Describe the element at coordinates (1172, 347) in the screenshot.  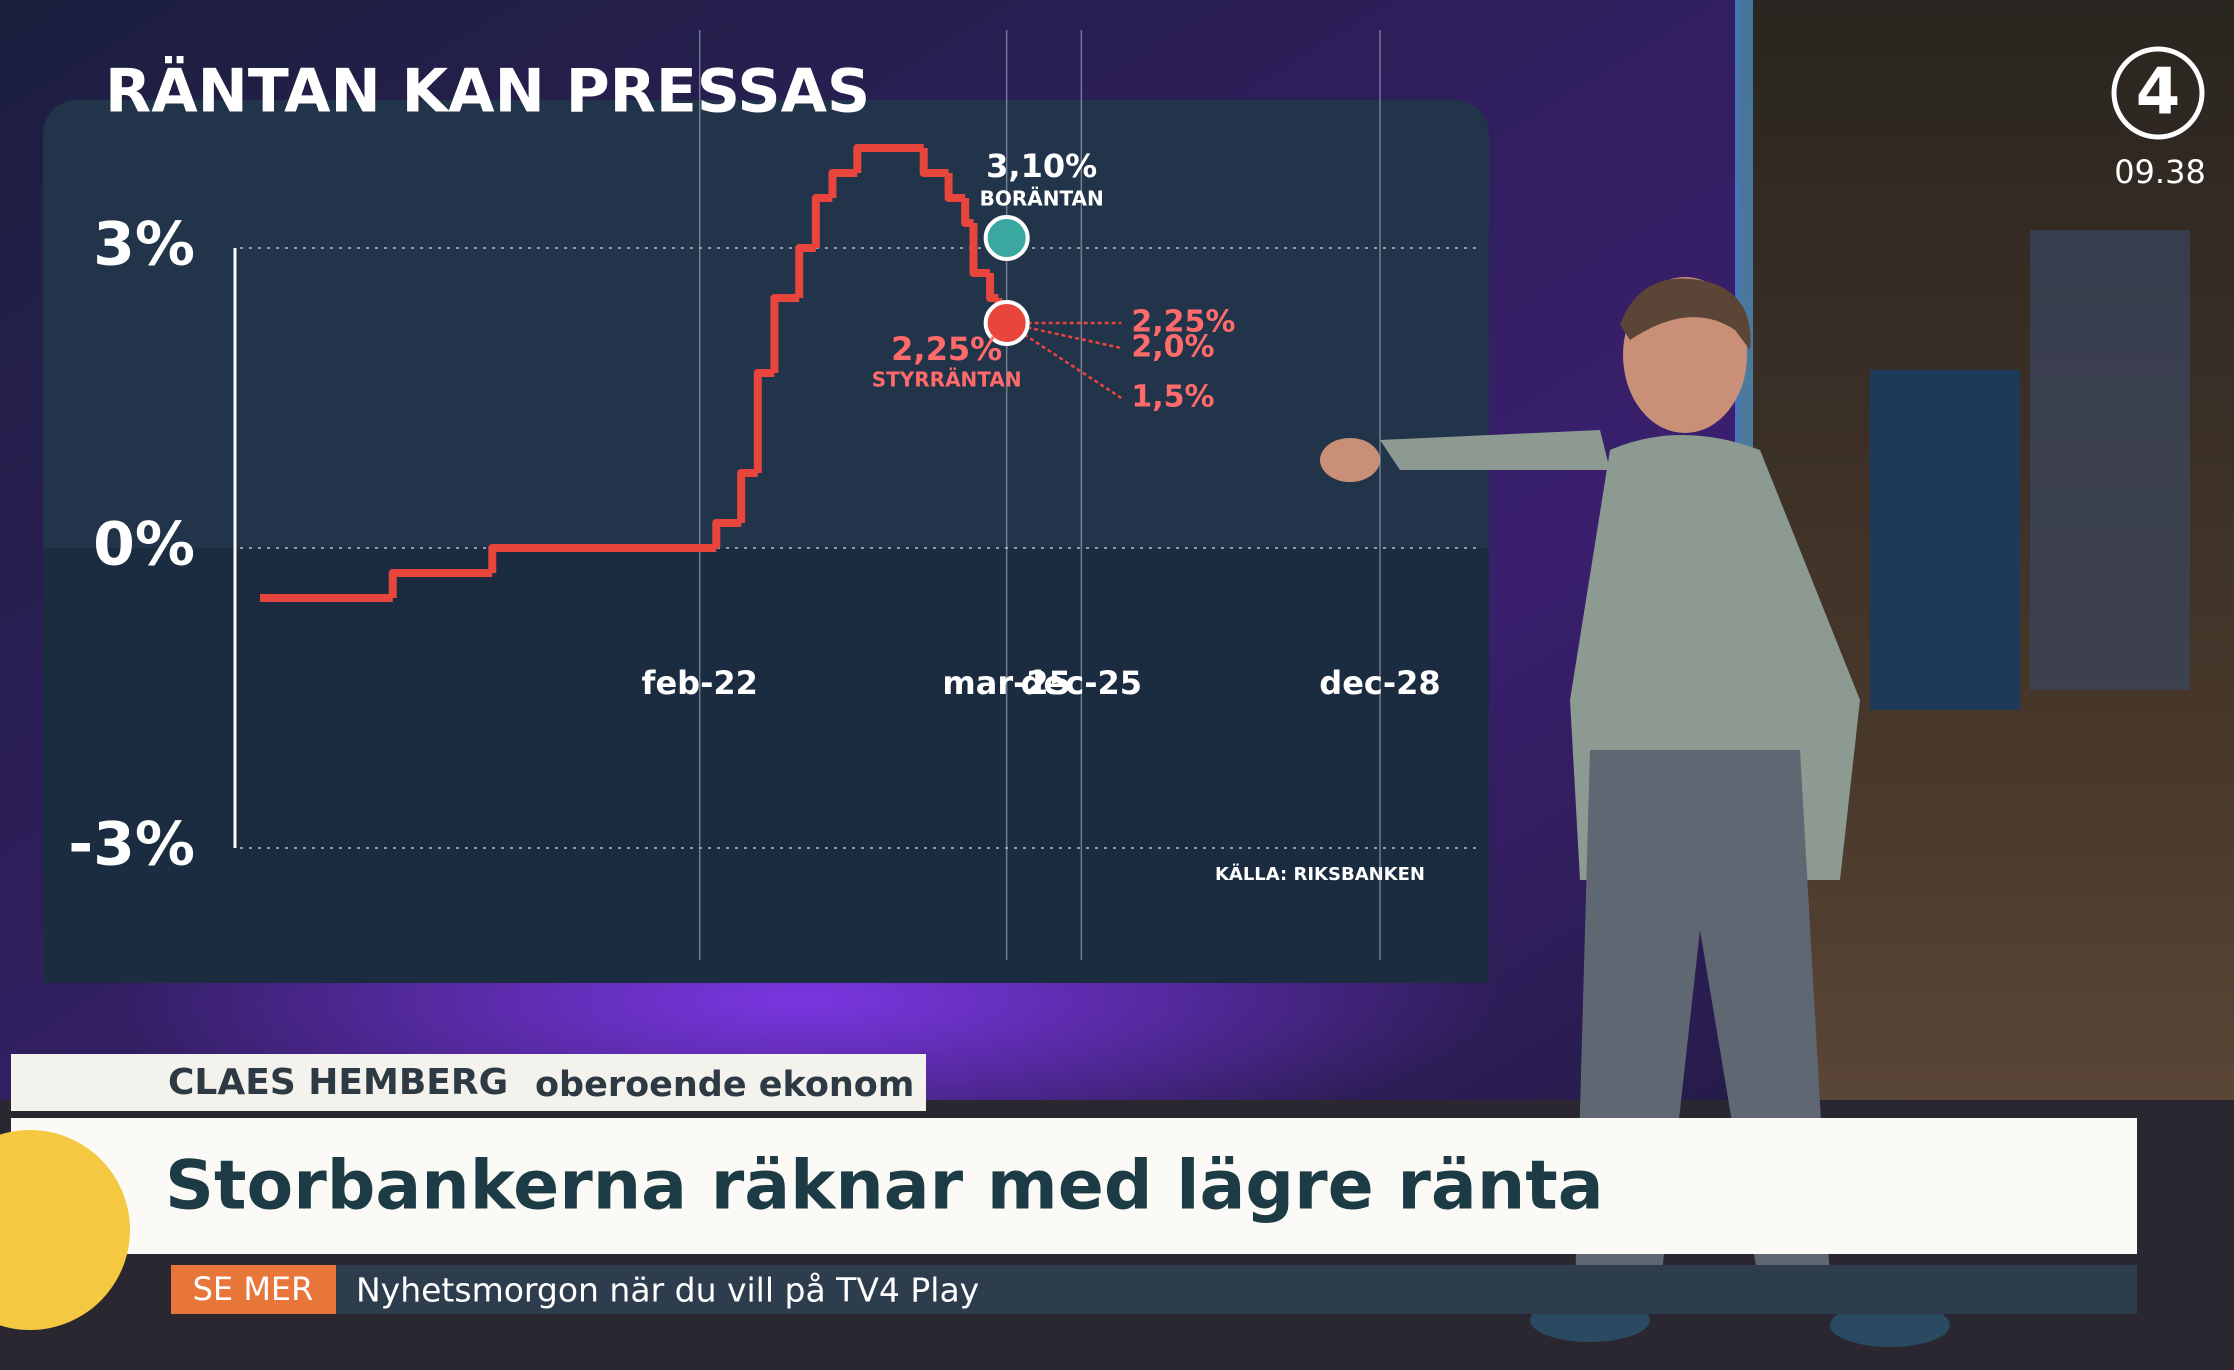
I see `forecast-label: 2,0%` at that location.